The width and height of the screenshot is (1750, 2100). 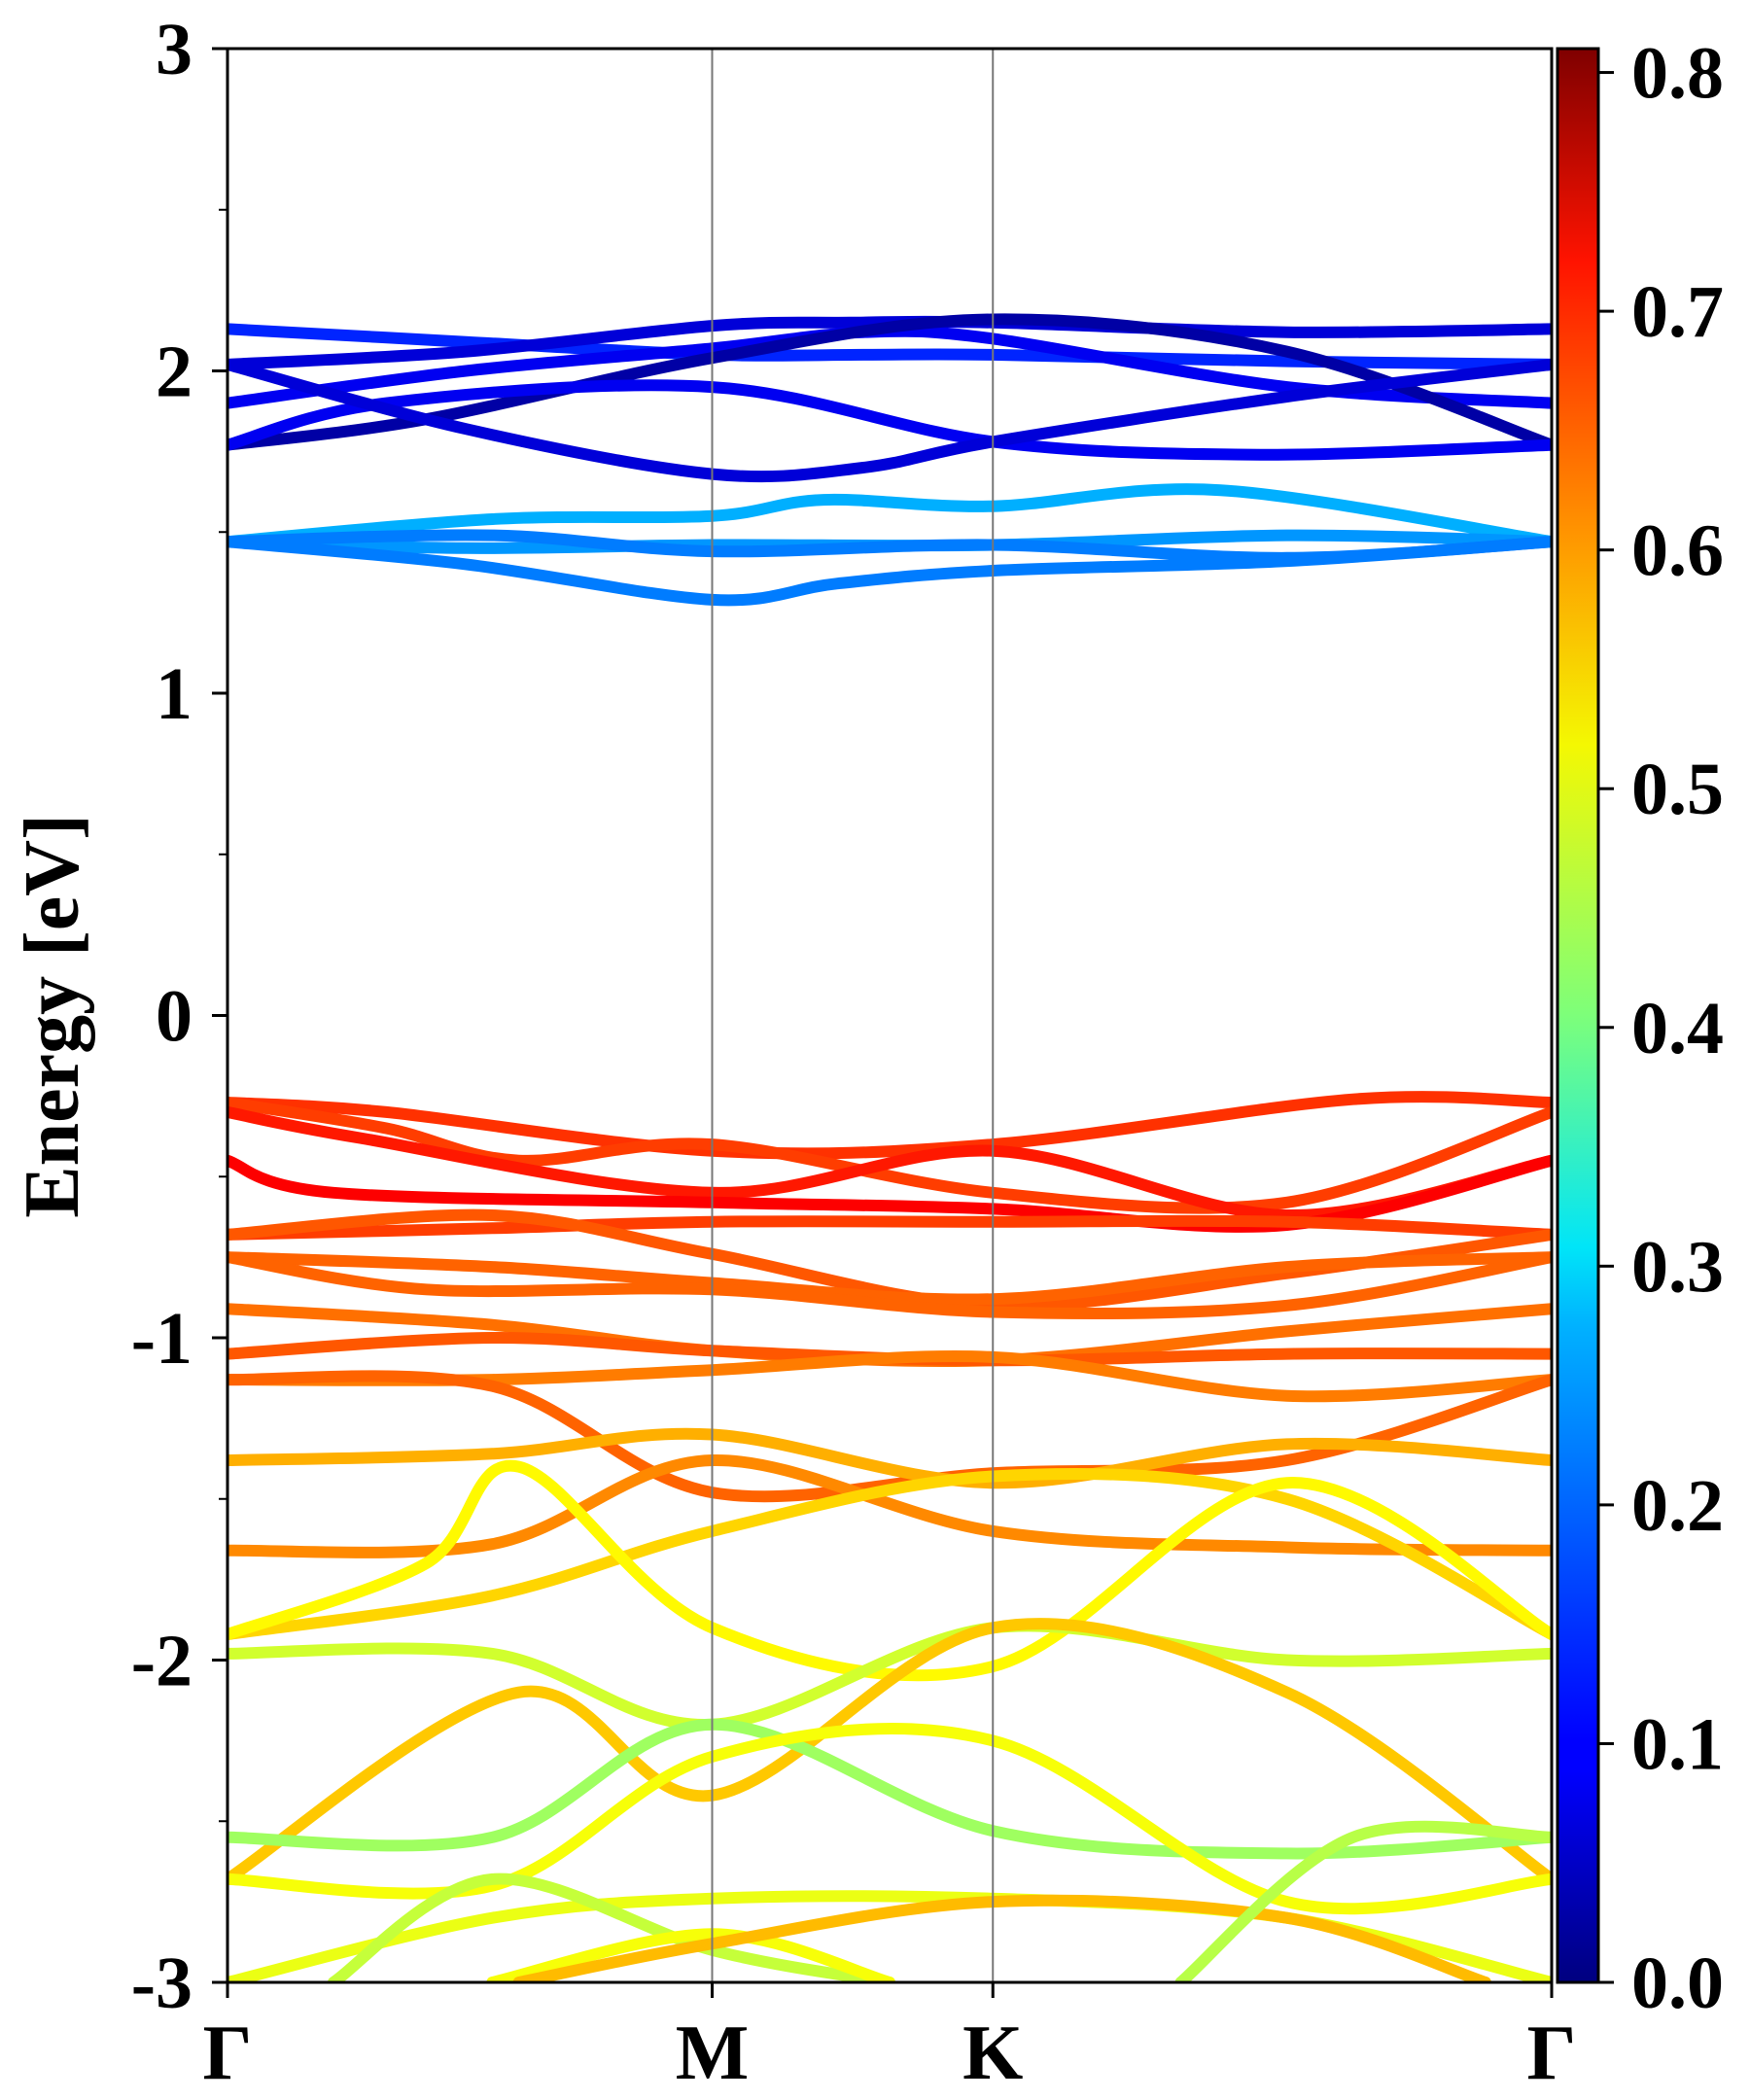 What do you see at coordinates (1677, 1983) in the screenshot?
I see `colorbar-tick-label: 0.0` at bounding box center [1677, 1983].